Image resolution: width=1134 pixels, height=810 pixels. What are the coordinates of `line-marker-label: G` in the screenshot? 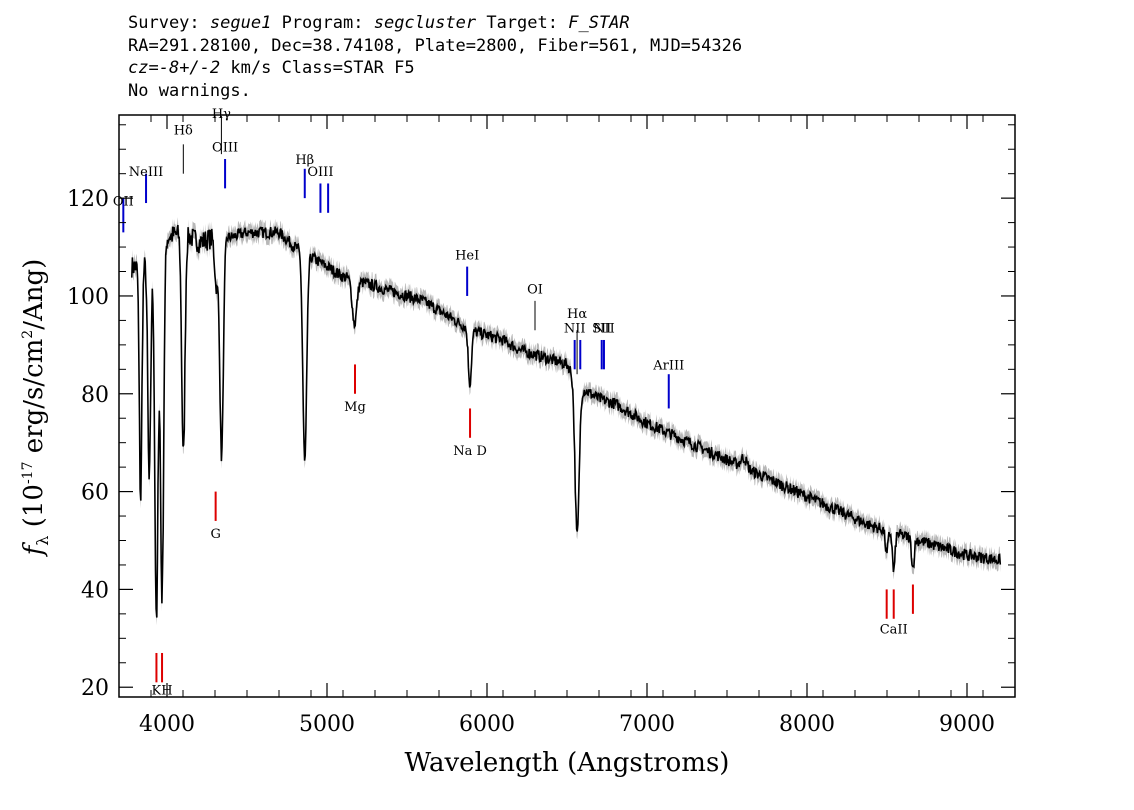 It's located at (215, 534).